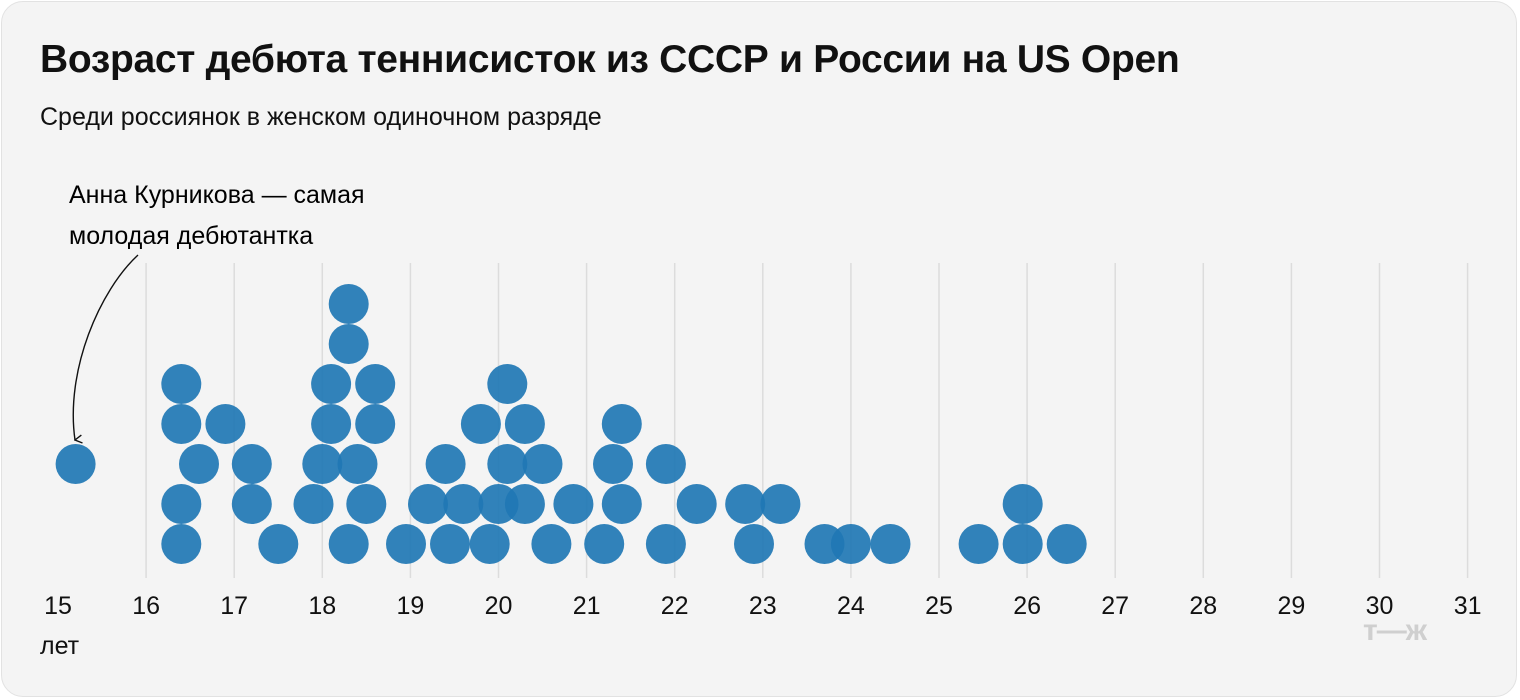 Image resolution: width=1520 pixels, height=700 pixels. I want to click on x-tick-label: 27, so click(1115, 606).